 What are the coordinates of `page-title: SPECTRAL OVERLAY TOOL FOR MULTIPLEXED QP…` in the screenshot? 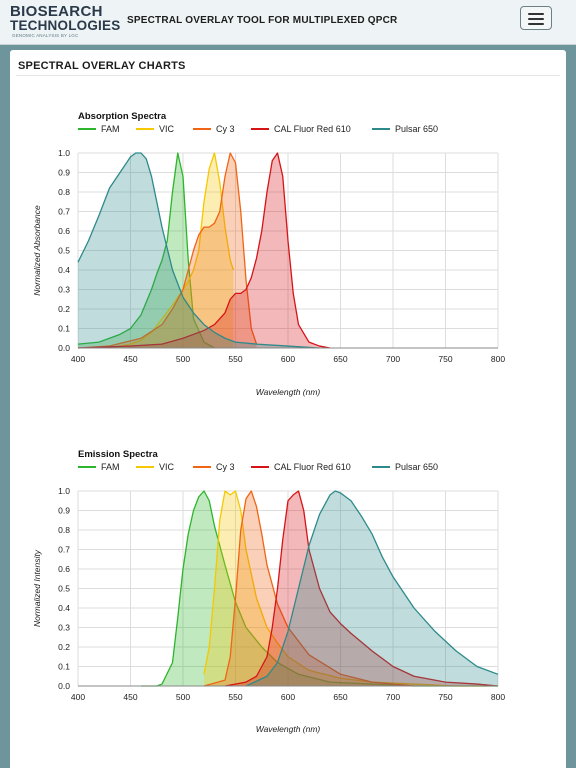 It's located at (262, 20).